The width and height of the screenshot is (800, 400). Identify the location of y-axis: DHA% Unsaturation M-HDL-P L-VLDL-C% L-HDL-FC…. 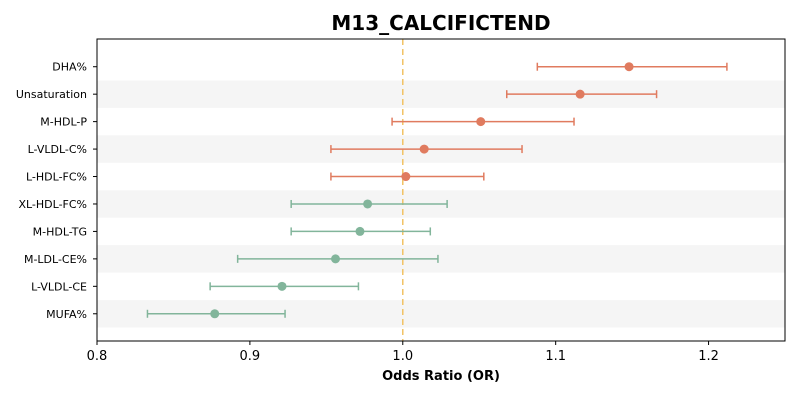
(56, 191).